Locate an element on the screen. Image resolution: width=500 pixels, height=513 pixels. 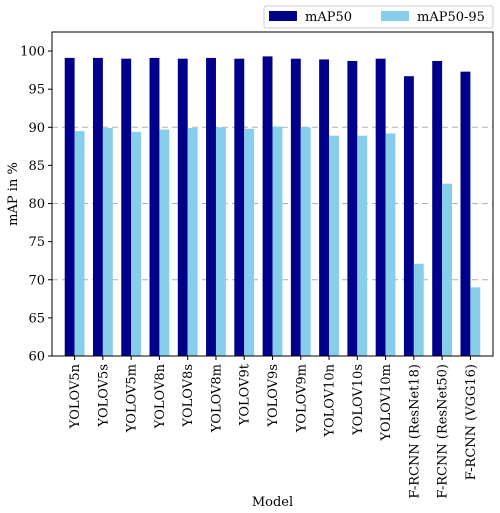
x-tick-label: YOLOV5n is located at coordinates (75, 396).